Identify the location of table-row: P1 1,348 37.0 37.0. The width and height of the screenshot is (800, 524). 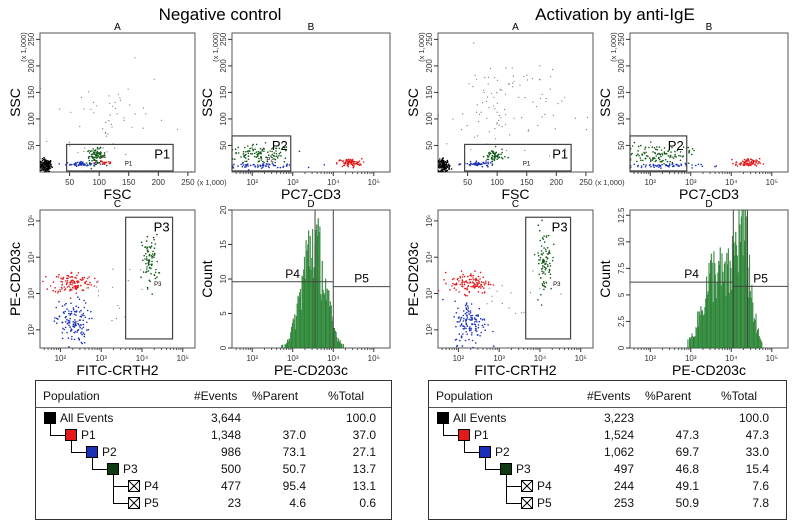
(213, 433).